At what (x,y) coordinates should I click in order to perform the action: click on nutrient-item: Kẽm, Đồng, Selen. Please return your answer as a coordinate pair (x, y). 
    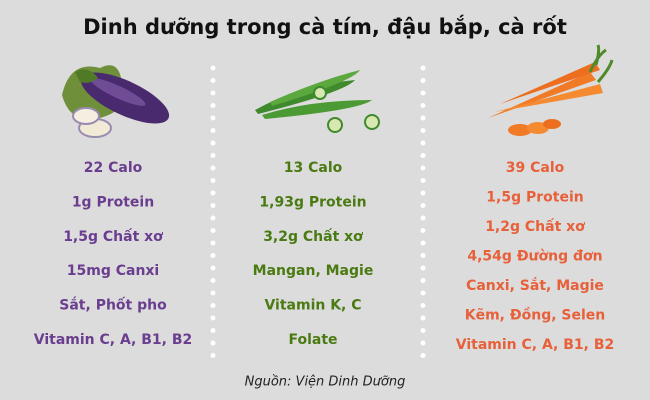
    Looking at the image, I should click on (535, 315).